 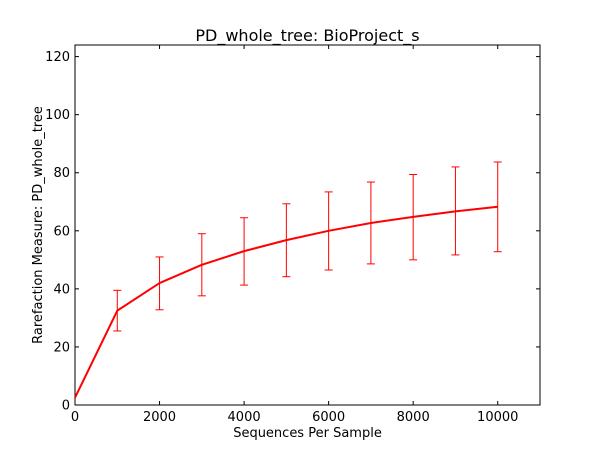 I want to click on y-tick-label: 0, so click(x=66, y=406).